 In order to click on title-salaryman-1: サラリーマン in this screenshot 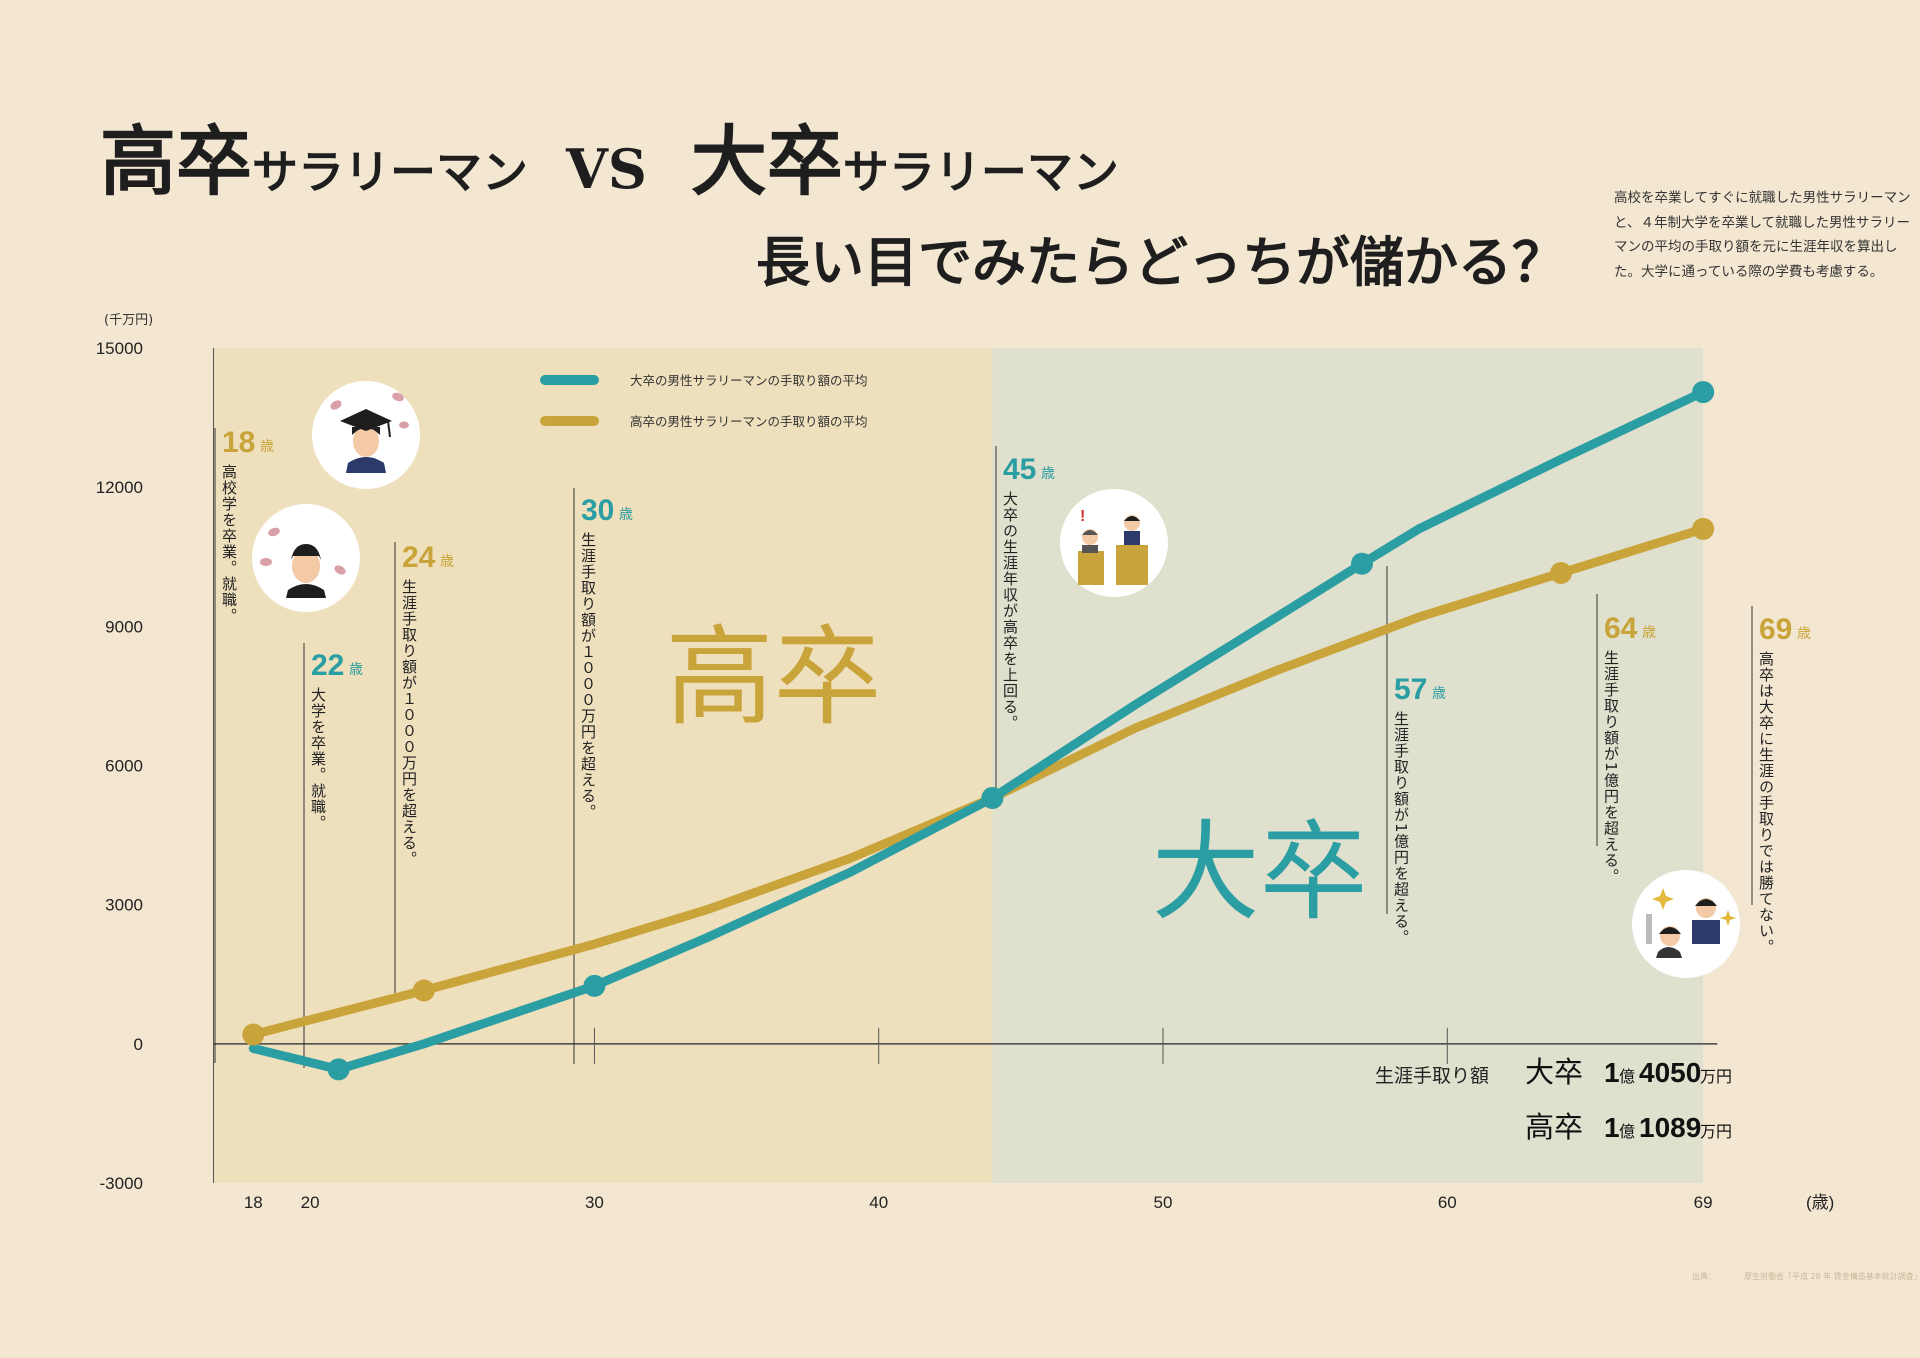, I will do `click(390, 172)`.